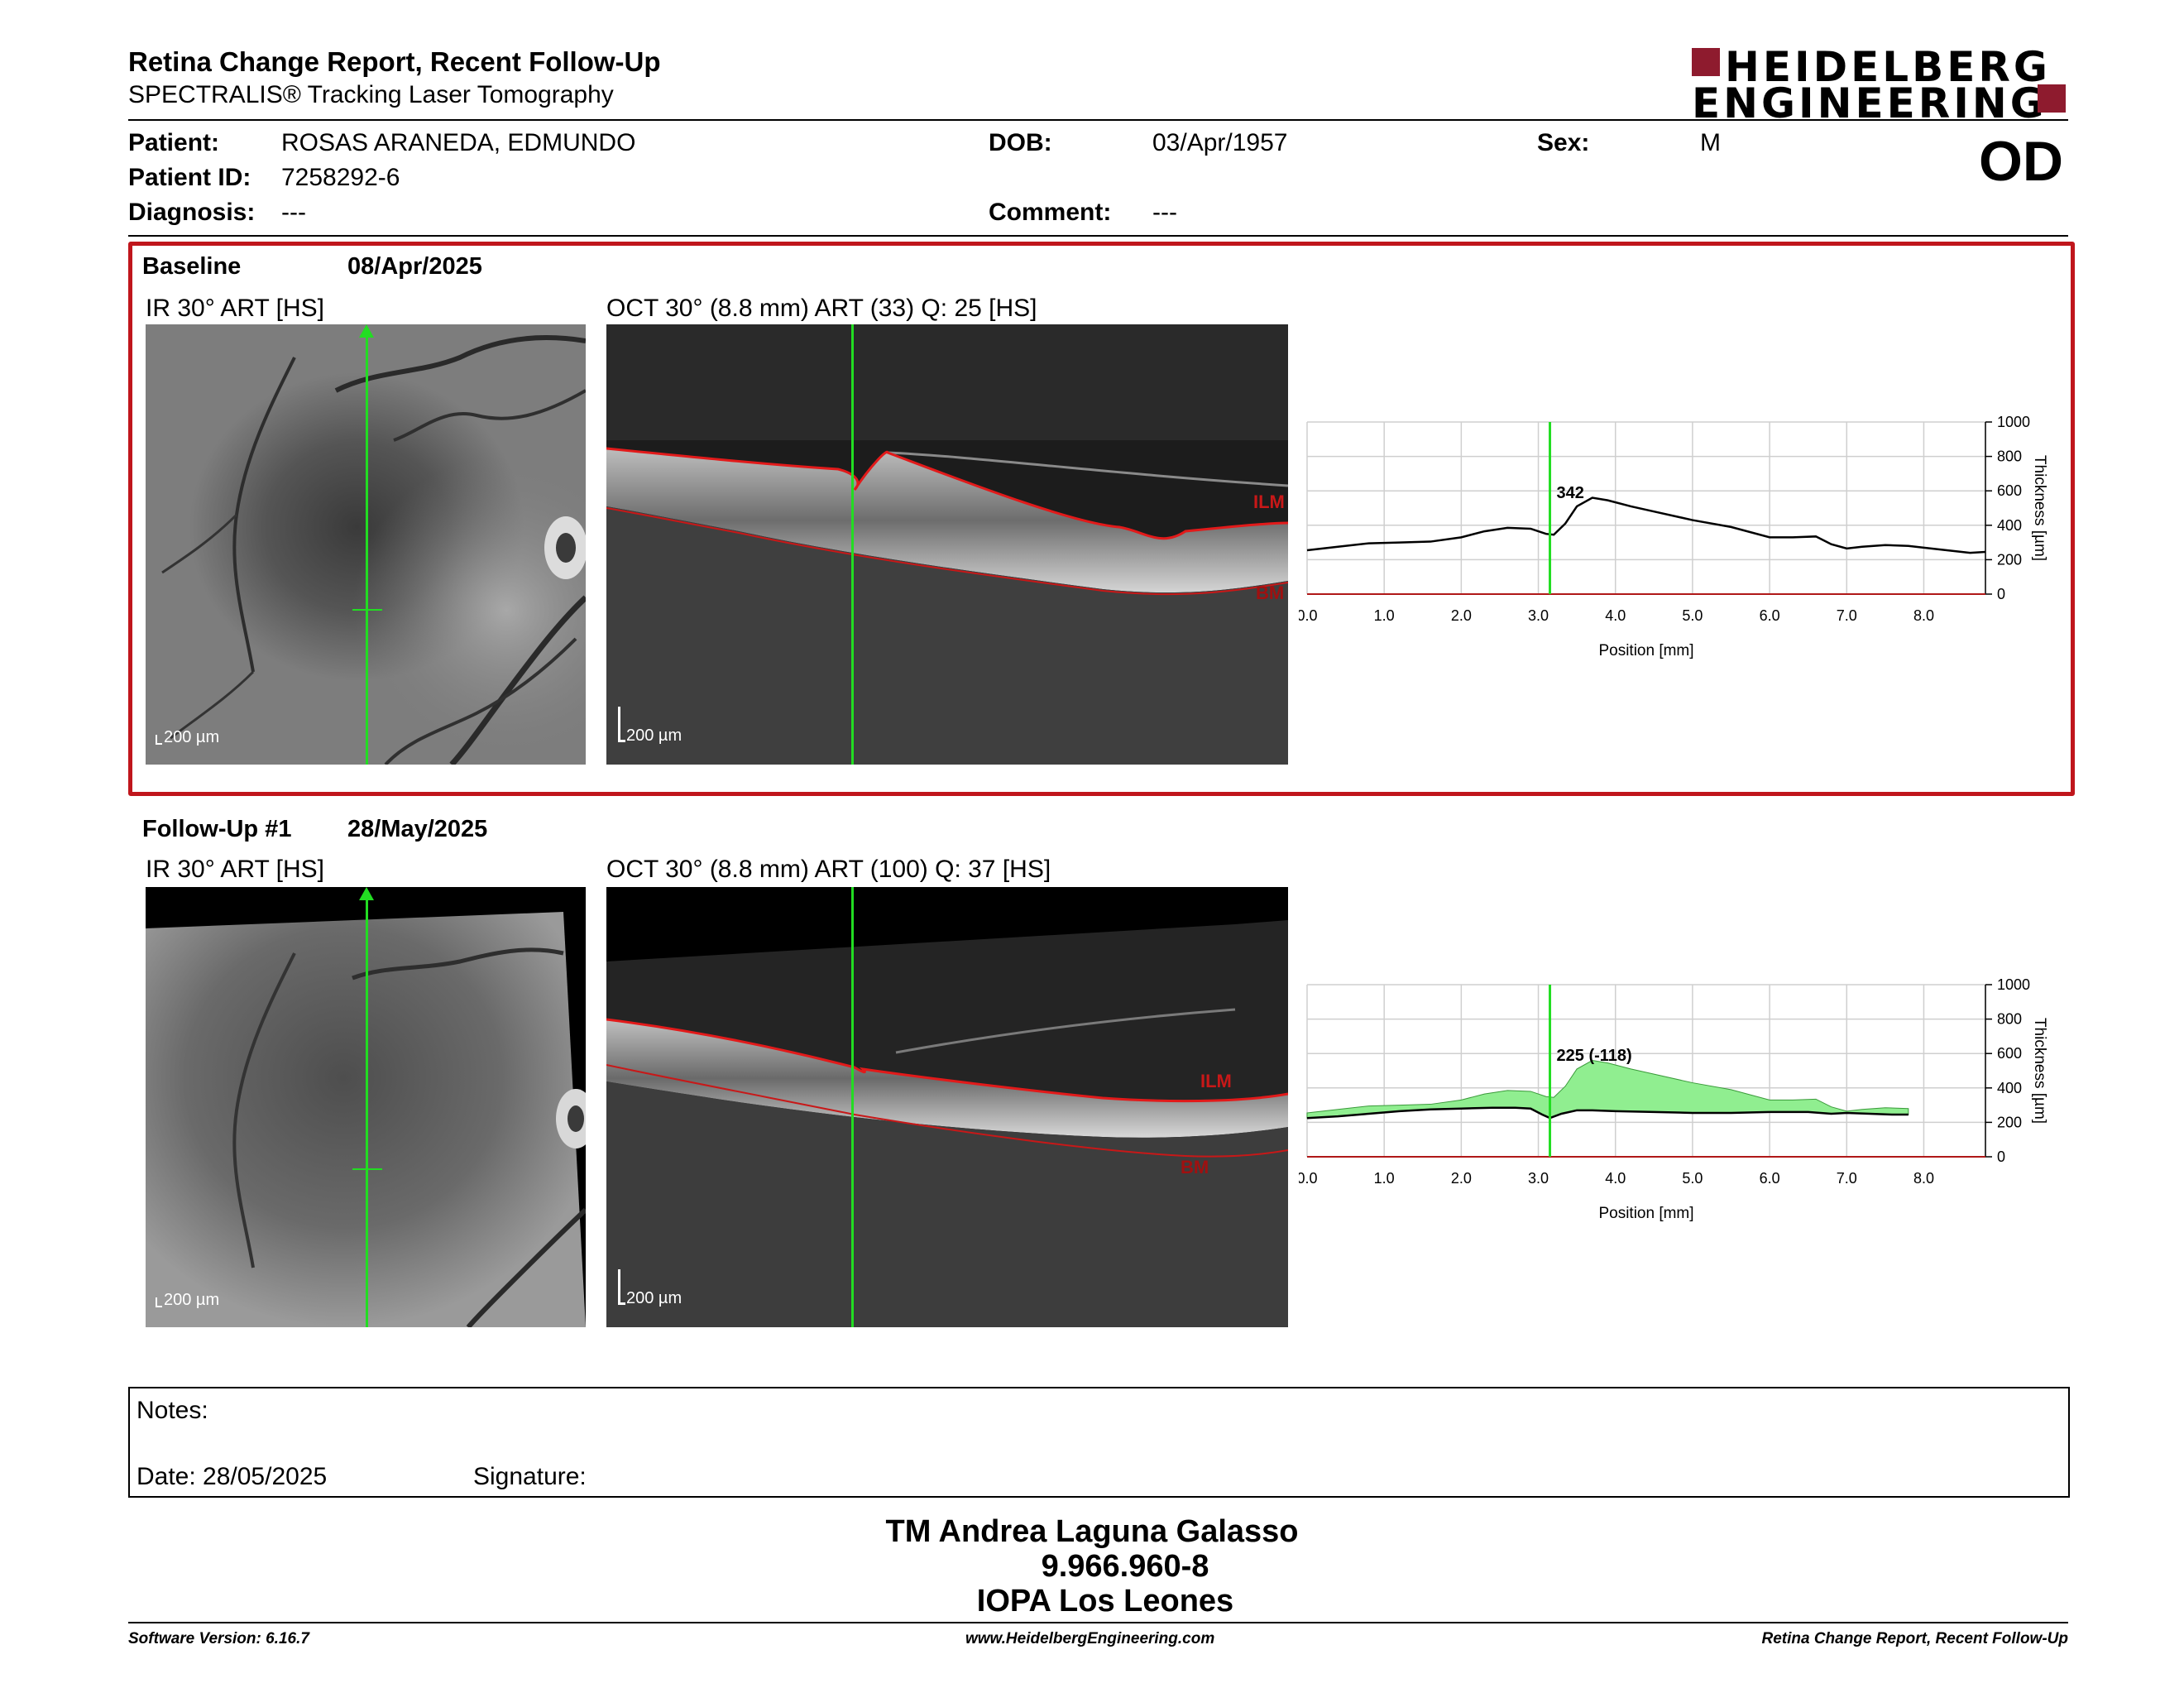  I want to click on patient-id: 7258292-6, so click(340, 178).